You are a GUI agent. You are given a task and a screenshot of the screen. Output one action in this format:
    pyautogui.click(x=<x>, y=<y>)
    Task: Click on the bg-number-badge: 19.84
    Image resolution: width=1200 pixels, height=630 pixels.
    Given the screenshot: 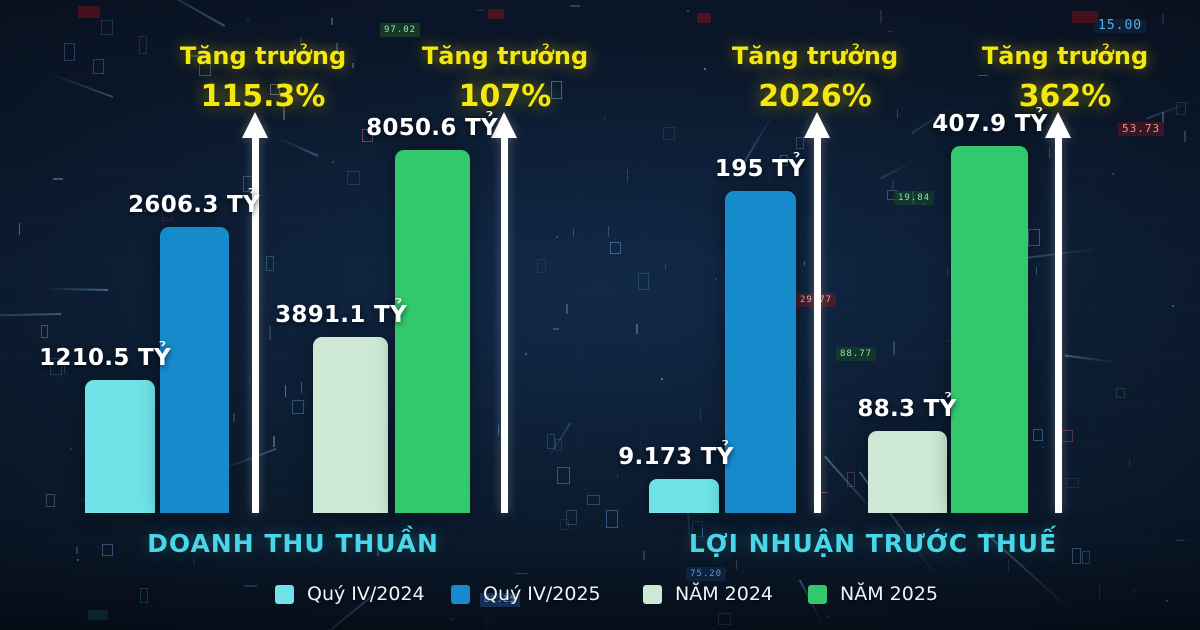 What is the action you would take?
    pyautogui.click(x=914, y=198)
    